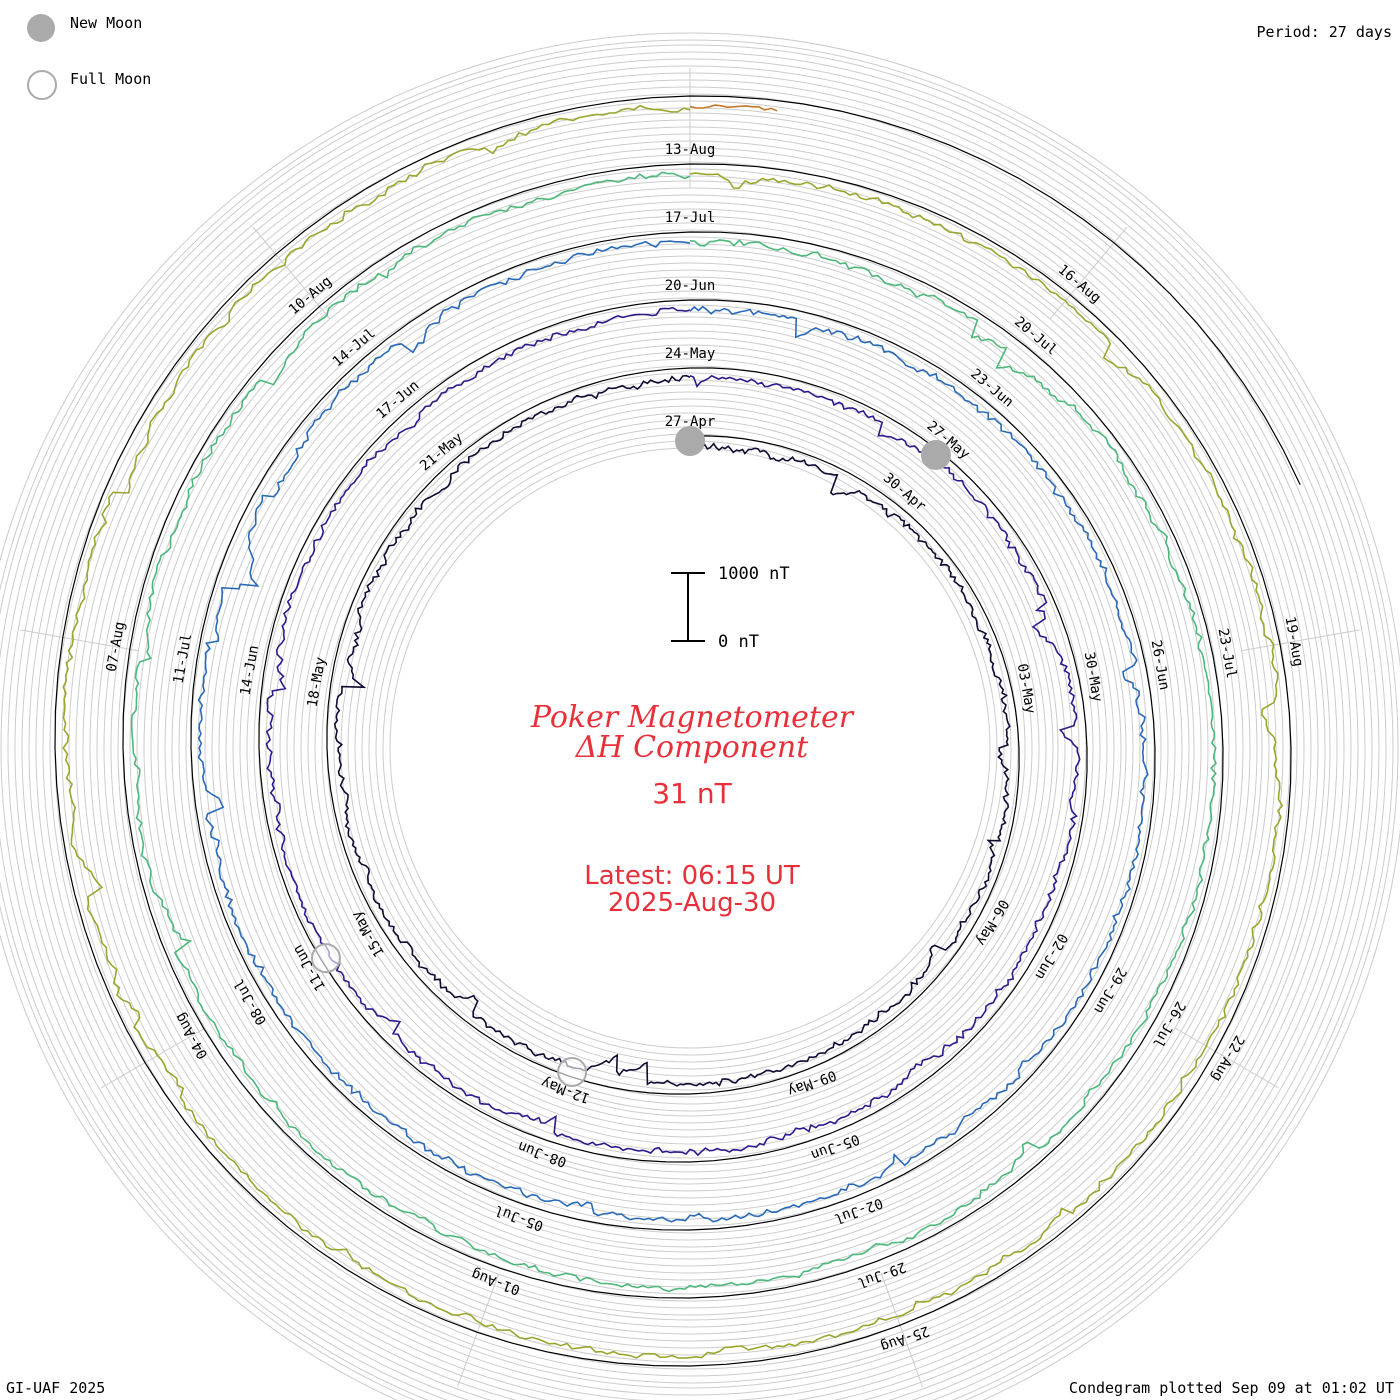 This screenshot has height=1400, width=1400. I want to click on chart-title-line2: ΔH Component, so click(692, 747).